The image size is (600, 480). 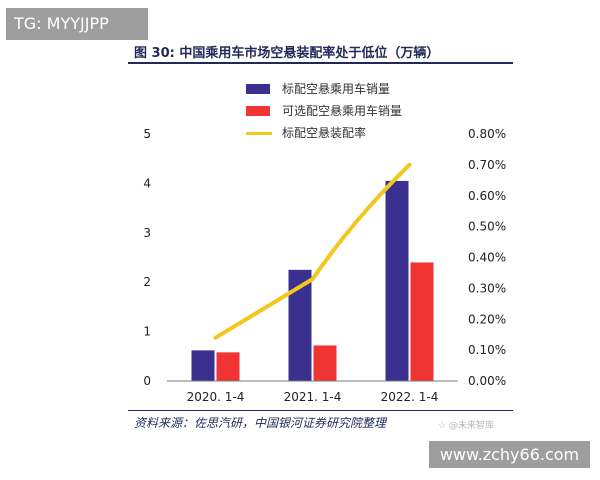 I want to click on y2-tick-label: 0.50%, so click(x=487, y=227).